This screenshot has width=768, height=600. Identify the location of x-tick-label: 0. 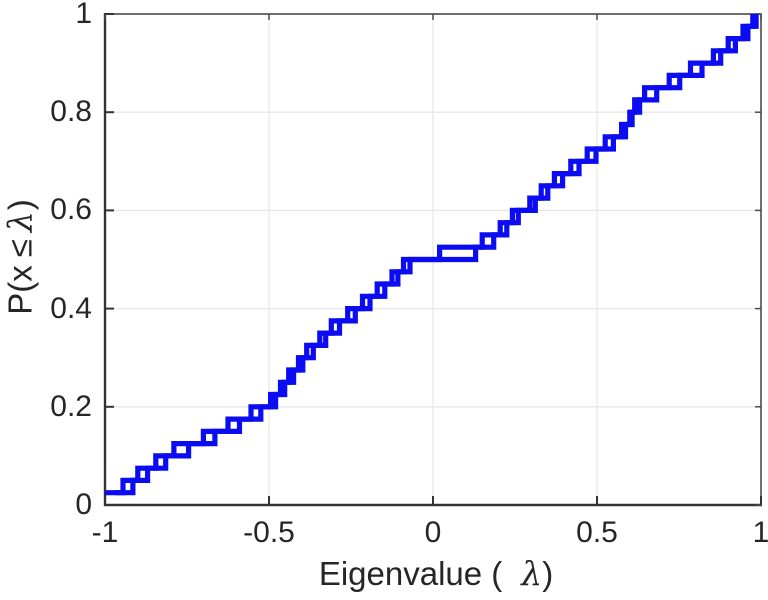
(433, 532).